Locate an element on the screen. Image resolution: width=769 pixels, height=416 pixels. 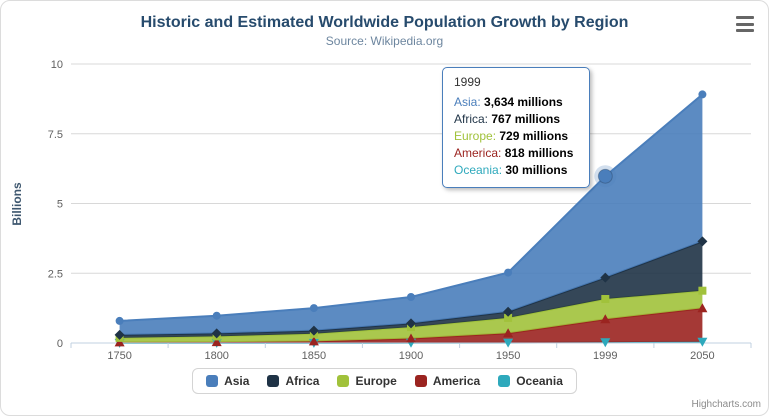
tooltip-header: 1999 is located at coordinates (467, 82).